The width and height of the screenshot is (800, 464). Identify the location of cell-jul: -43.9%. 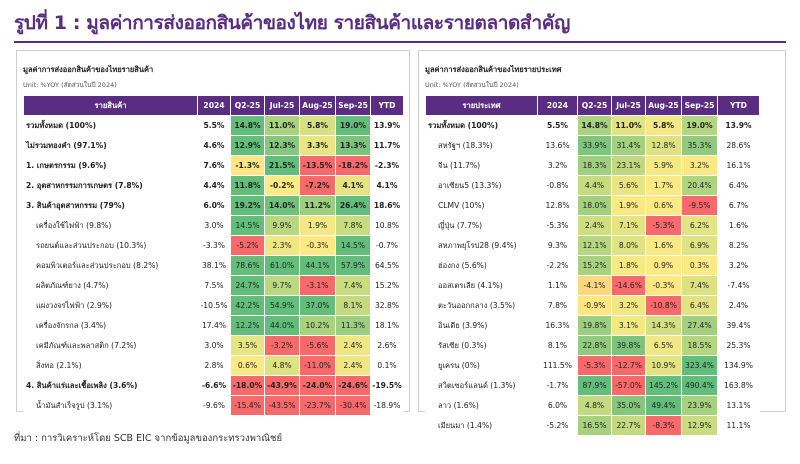
(282, 385).